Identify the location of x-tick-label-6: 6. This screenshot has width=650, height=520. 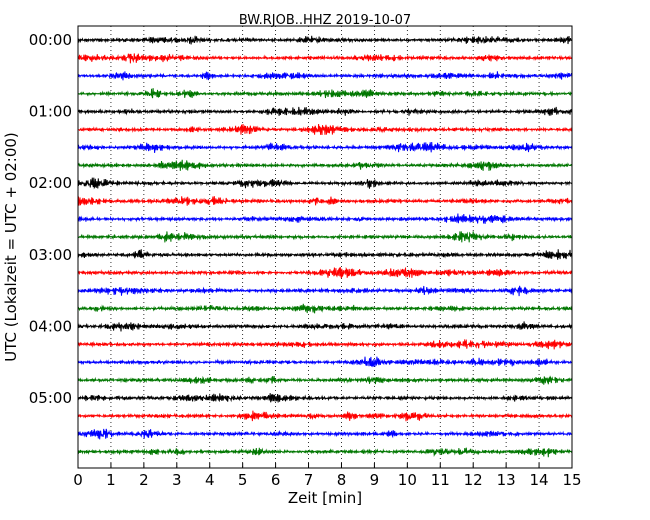
(276, 480).